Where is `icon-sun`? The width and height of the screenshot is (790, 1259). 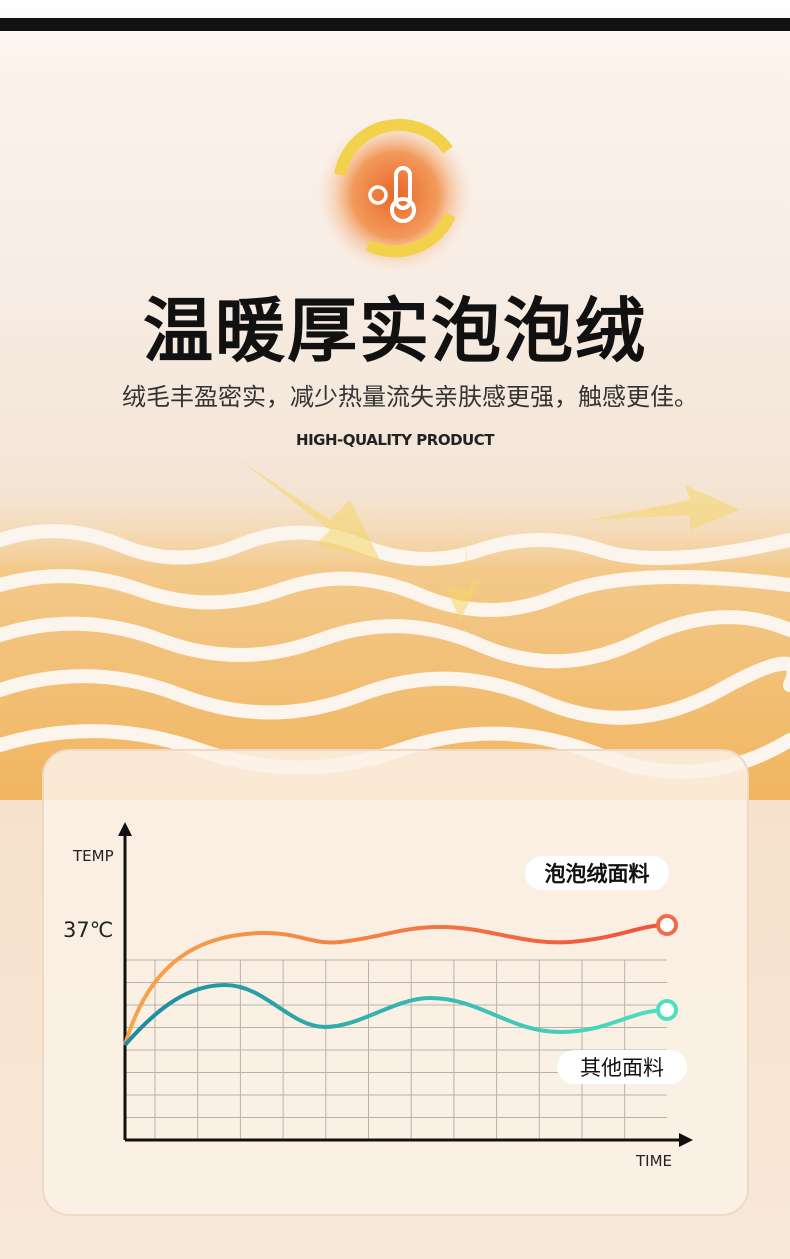
icon-sun is located at coordinates (378, 195).